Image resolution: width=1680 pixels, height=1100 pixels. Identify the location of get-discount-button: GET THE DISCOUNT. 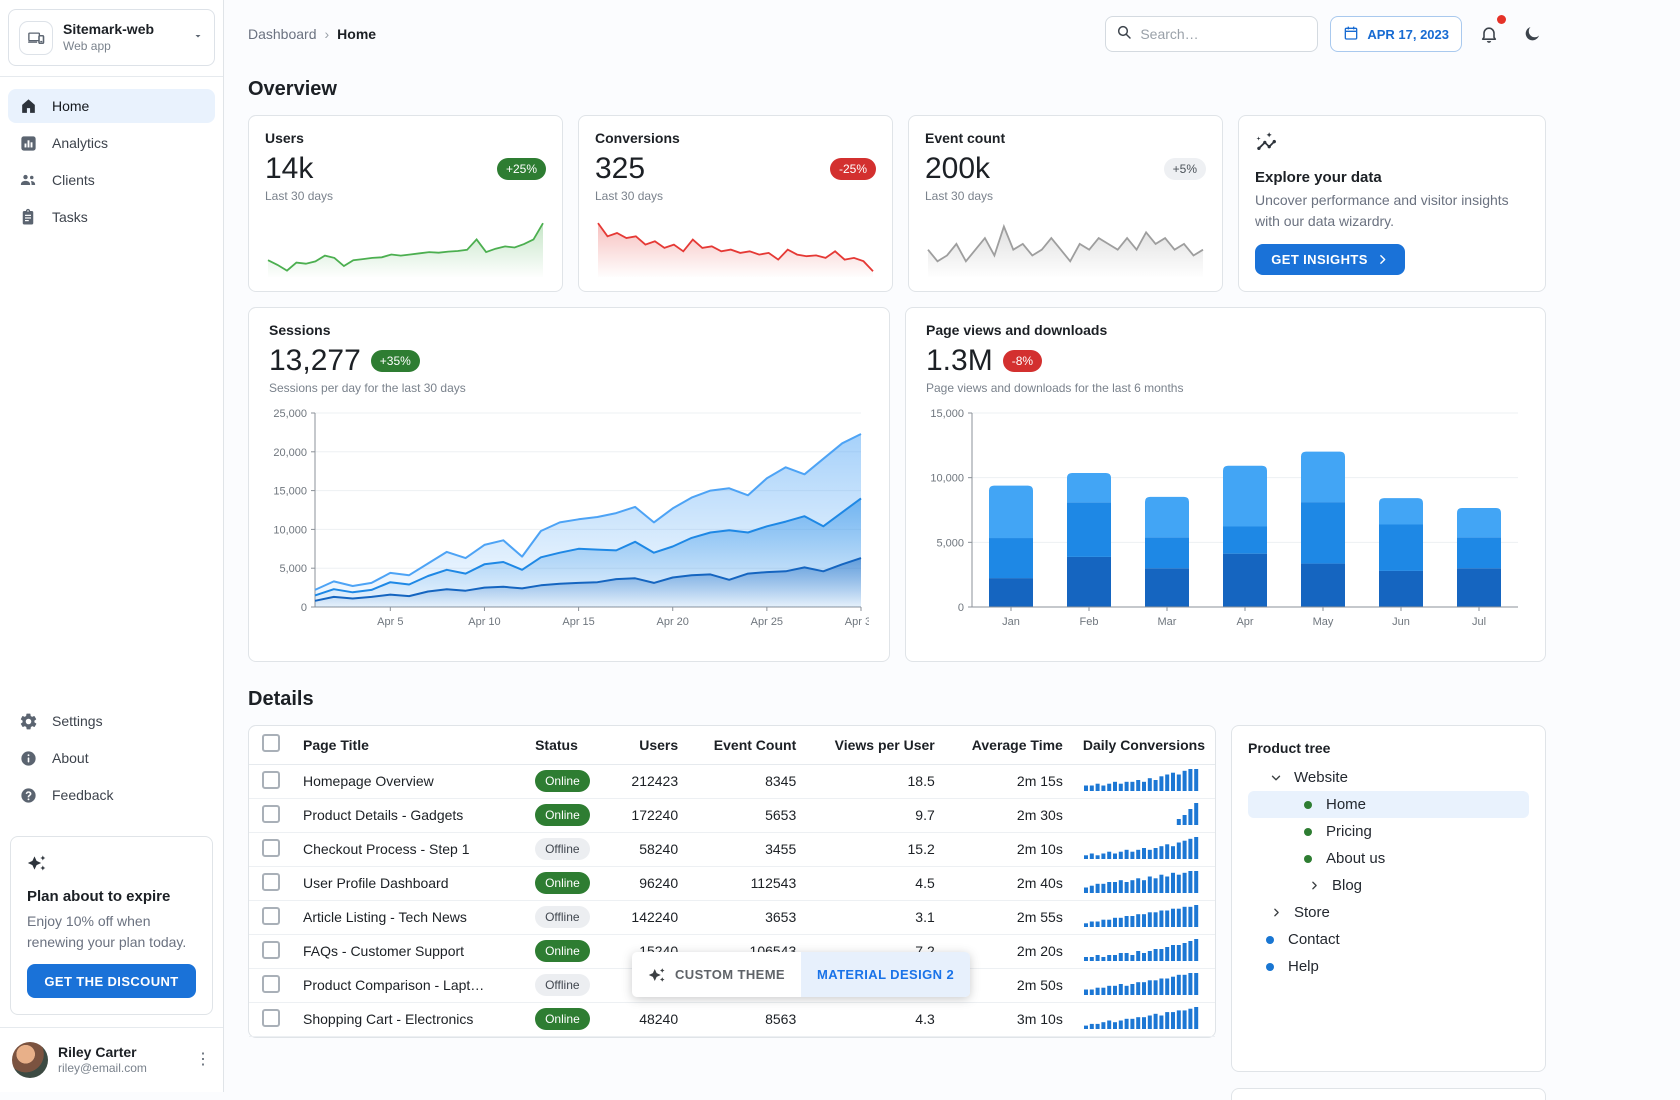
(111, 981).